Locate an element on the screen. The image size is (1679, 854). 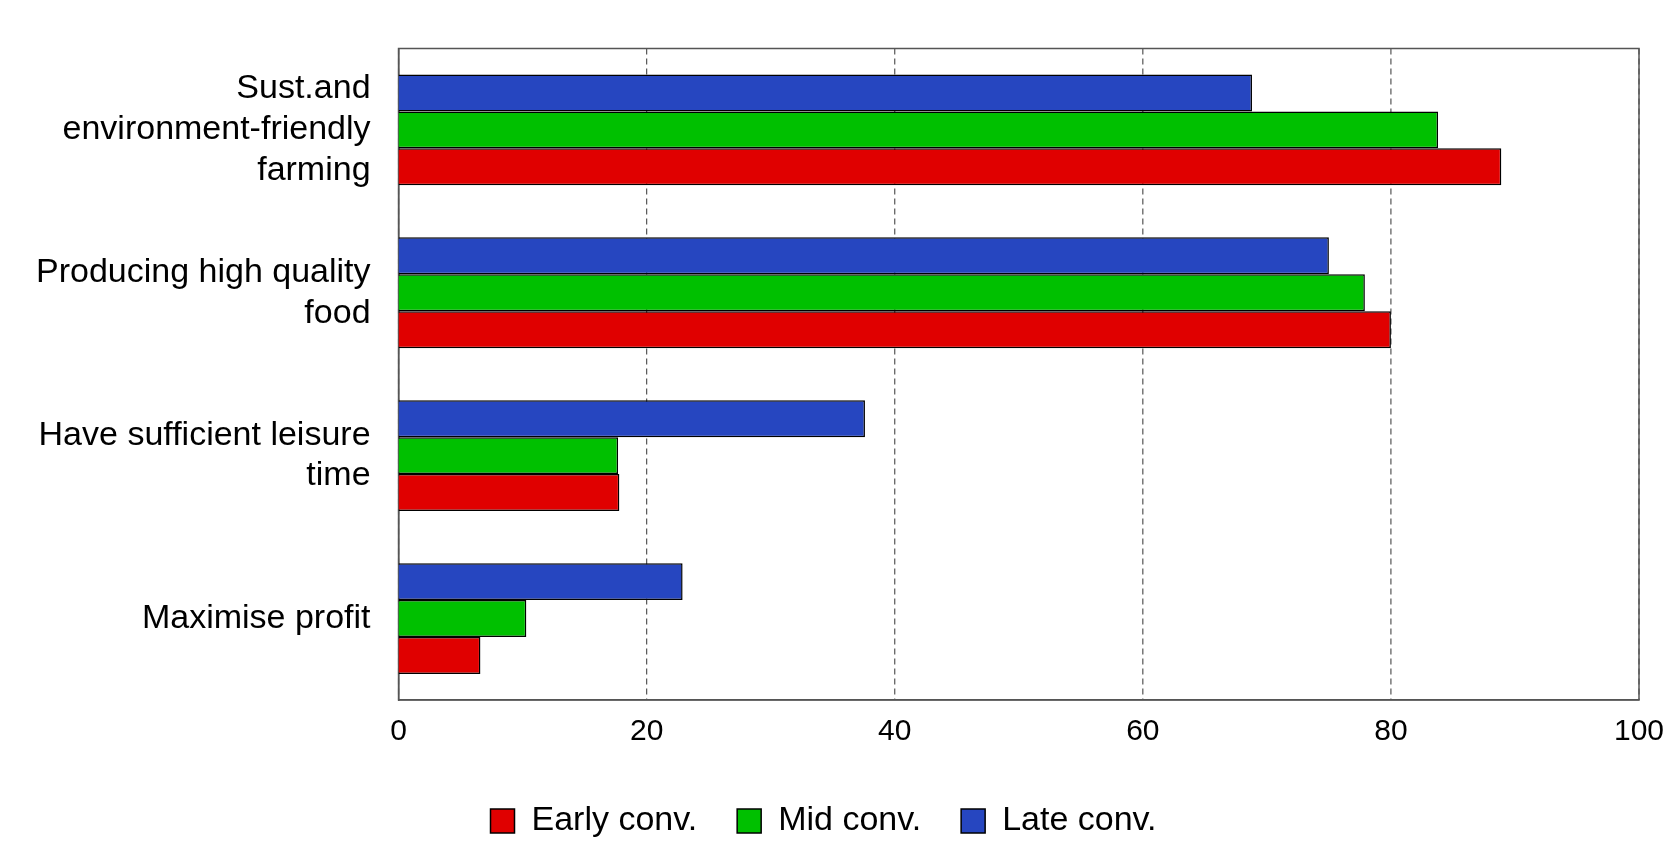
legend-label: Late conv. is located at coordinates (1079, 818).